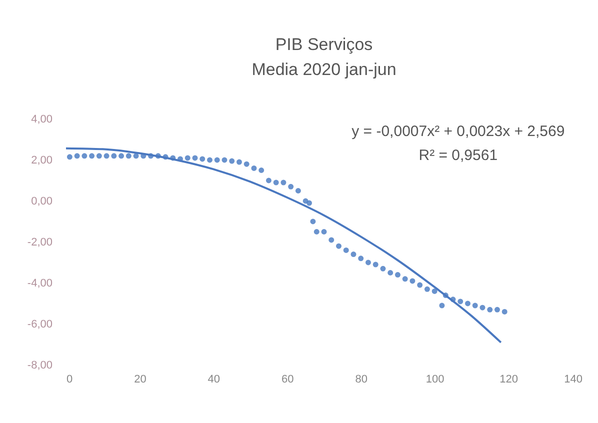  What do you see at coordinates (41, 120) in the screenshot?
I see `y-tick-label: 4,00` at bounding box center [41, 120].